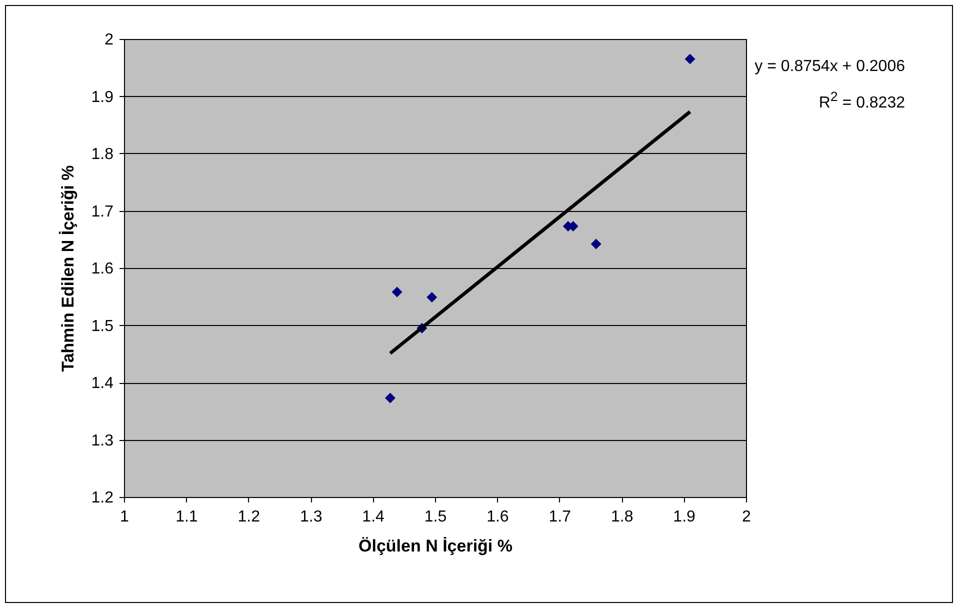 The width and height of the screenshot is (960, 611). Describe the element at coordinates (102, 383) in the screenshot. I see `y-tick-label: 1.4` at that location.